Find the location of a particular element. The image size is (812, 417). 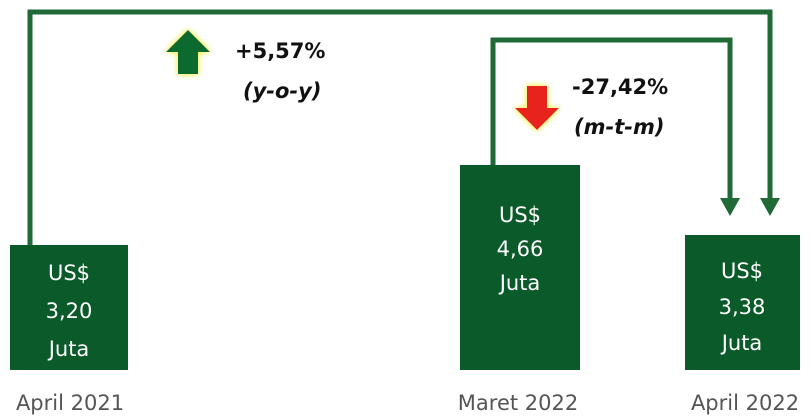

yoy-arrowhead is located at coordinates (770, 207).